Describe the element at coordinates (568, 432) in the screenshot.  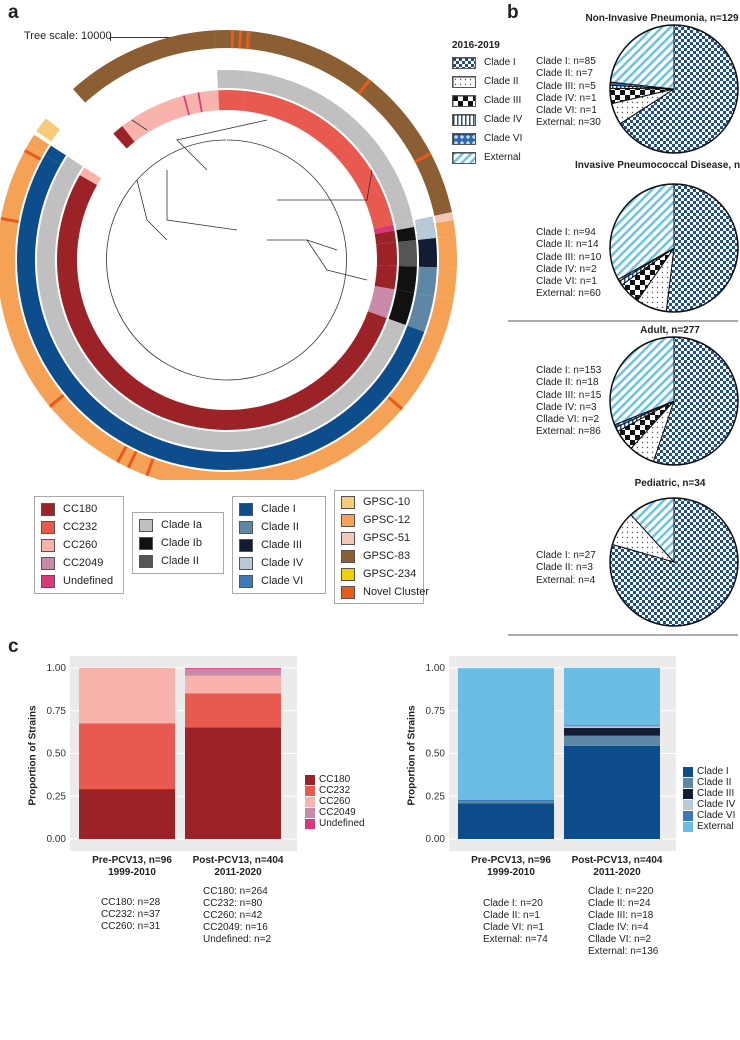
I see `pie-count-line: External: n=86` at that location.